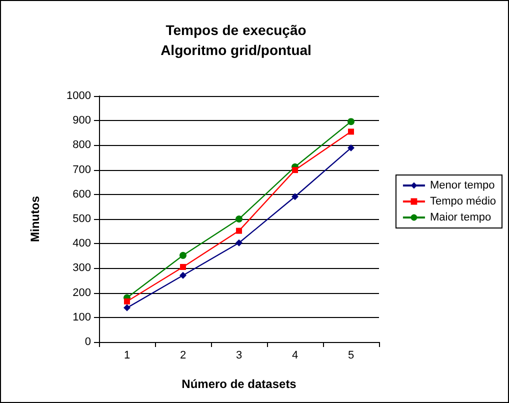  I want to click on y-tick-label: 800, so click(81, 145).